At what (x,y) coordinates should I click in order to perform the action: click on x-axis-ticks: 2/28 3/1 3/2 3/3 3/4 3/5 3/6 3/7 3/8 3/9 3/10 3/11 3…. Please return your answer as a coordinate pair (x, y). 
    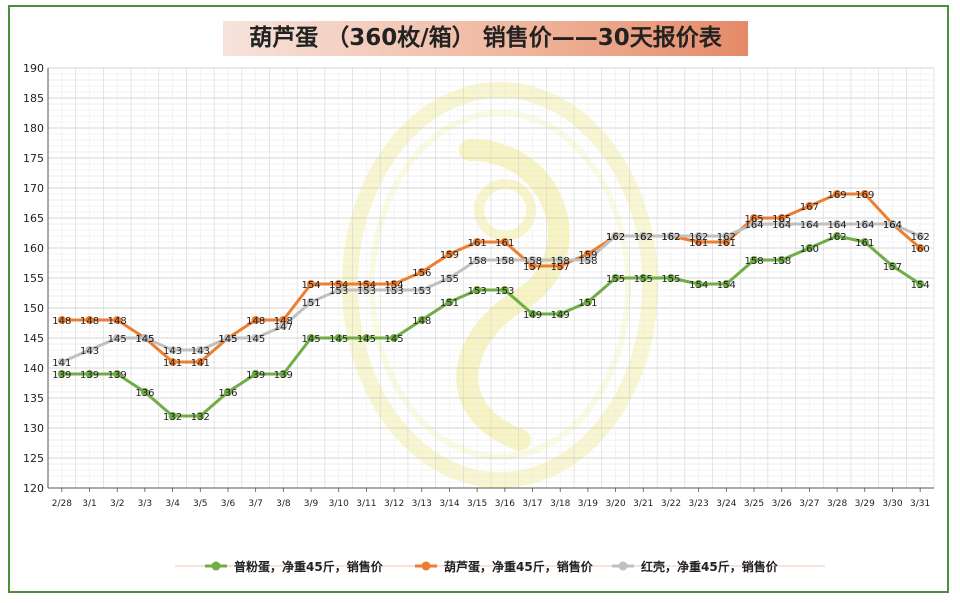
    Looking at the image, I should click on (491, 498).